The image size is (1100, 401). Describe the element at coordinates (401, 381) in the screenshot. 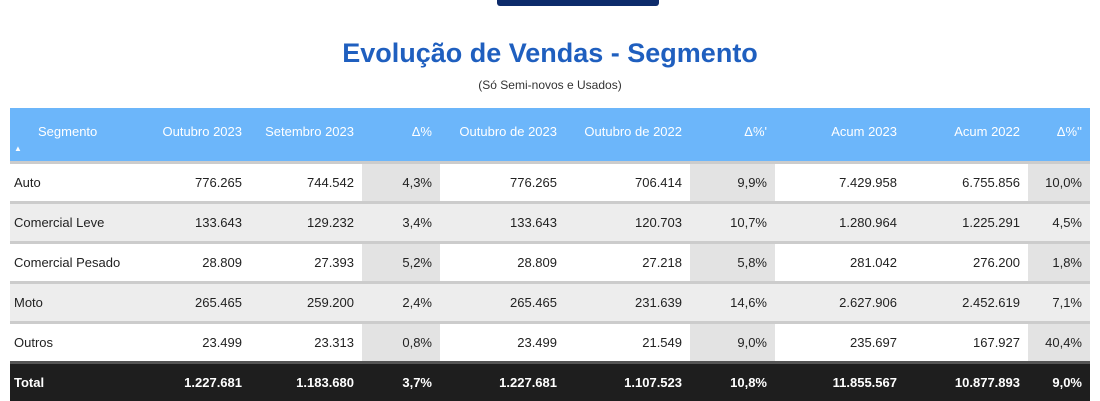

I see `table-cell: 3,7%` at that location.